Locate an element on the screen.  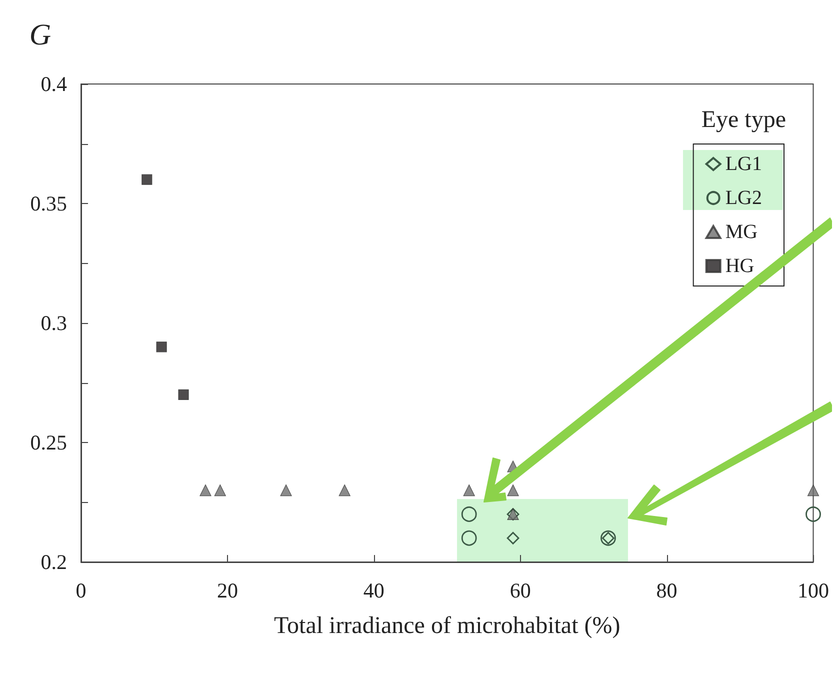
y-tick-label: 0.4 is located at coordinates (54, 84).